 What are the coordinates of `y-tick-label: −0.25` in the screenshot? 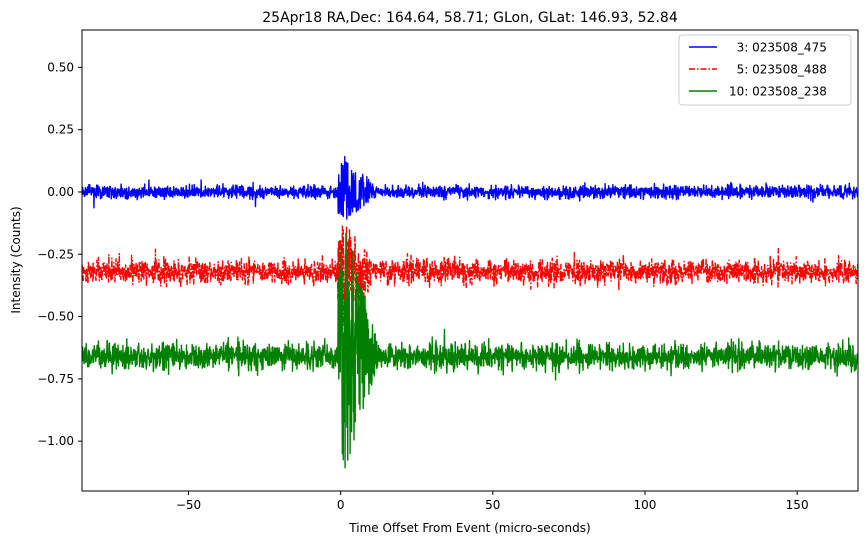 It's located at (55, 254).